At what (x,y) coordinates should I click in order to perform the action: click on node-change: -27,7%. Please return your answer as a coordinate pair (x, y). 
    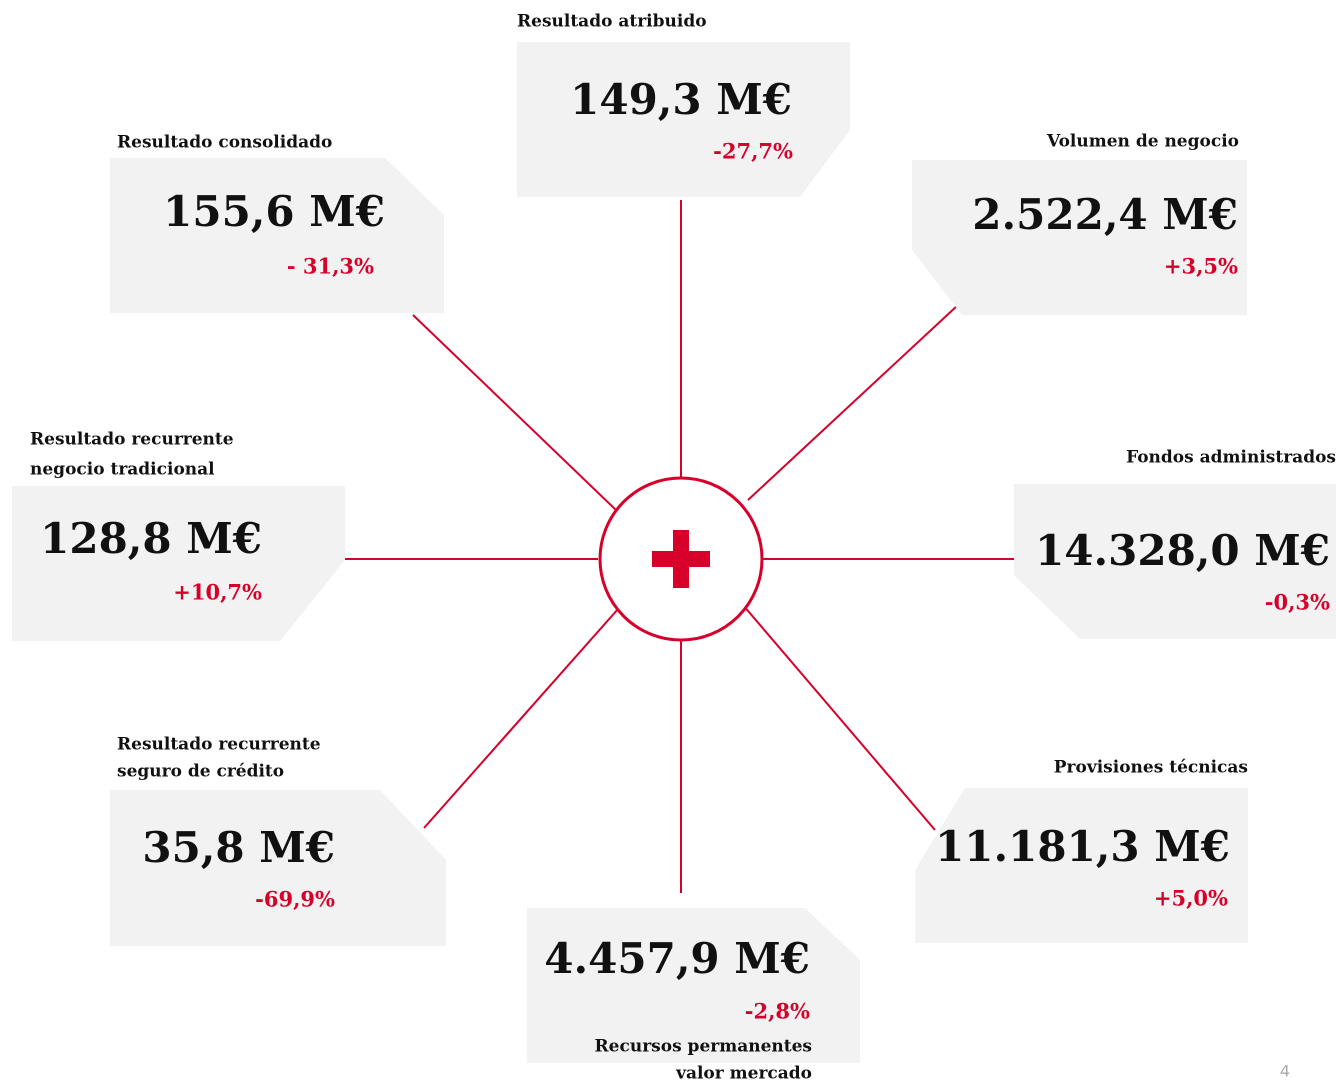
    Looking at the image, I should click on (753, 151).